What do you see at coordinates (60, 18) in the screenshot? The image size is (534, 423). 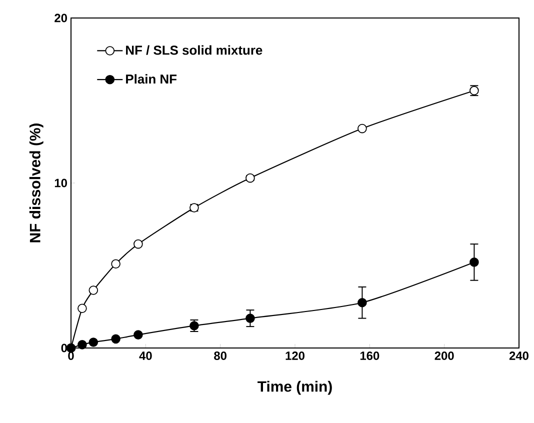 I see `y-tick-label: 20` at bounding box center [60, 18].